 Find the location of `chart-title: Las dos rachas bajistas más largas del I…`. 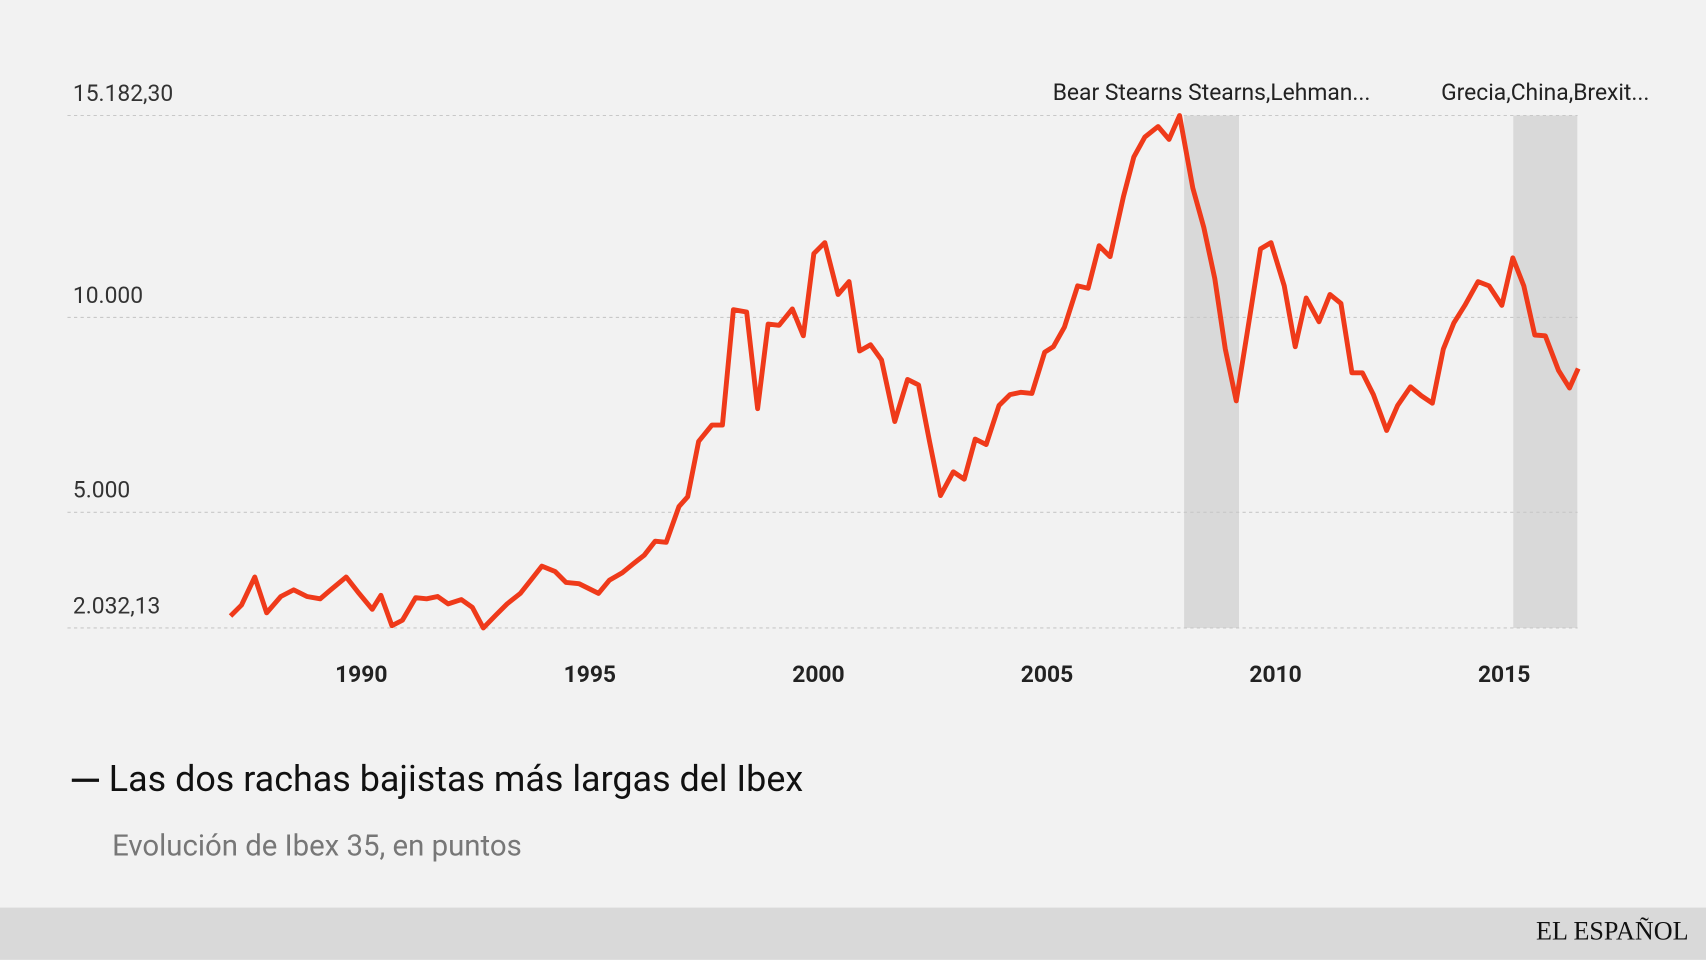

chart-title: Las dos rachas bajistas más largas del I… is located at coordinates (456, 779).